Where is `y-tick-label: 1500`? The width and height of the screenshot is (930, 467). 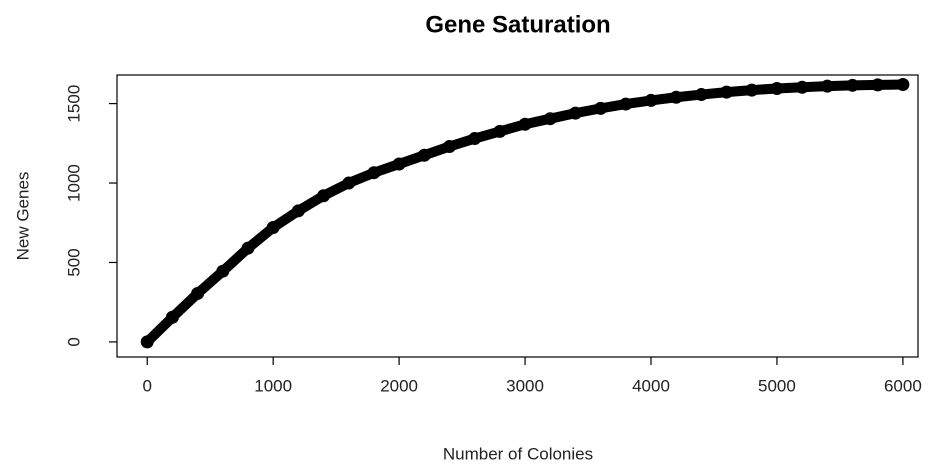 y-tick-label: 1500 is located at coordinates (73, 104).